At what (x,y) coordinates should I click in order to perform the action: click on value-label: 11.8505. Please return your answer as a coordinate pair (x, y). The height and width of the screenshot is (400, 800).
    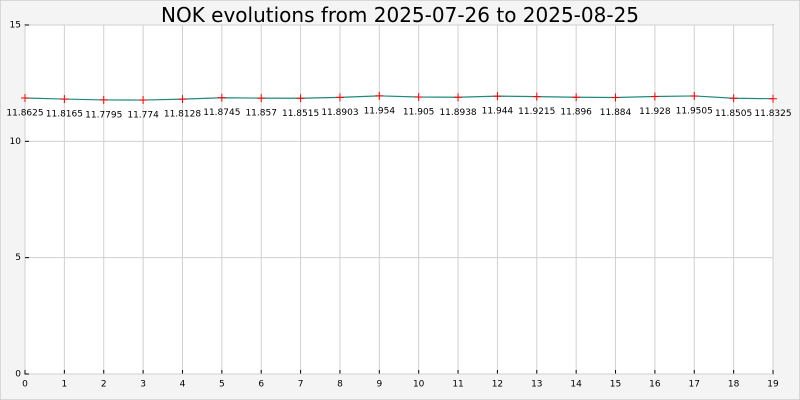
    Looking at the image, I should click on (733, 114).